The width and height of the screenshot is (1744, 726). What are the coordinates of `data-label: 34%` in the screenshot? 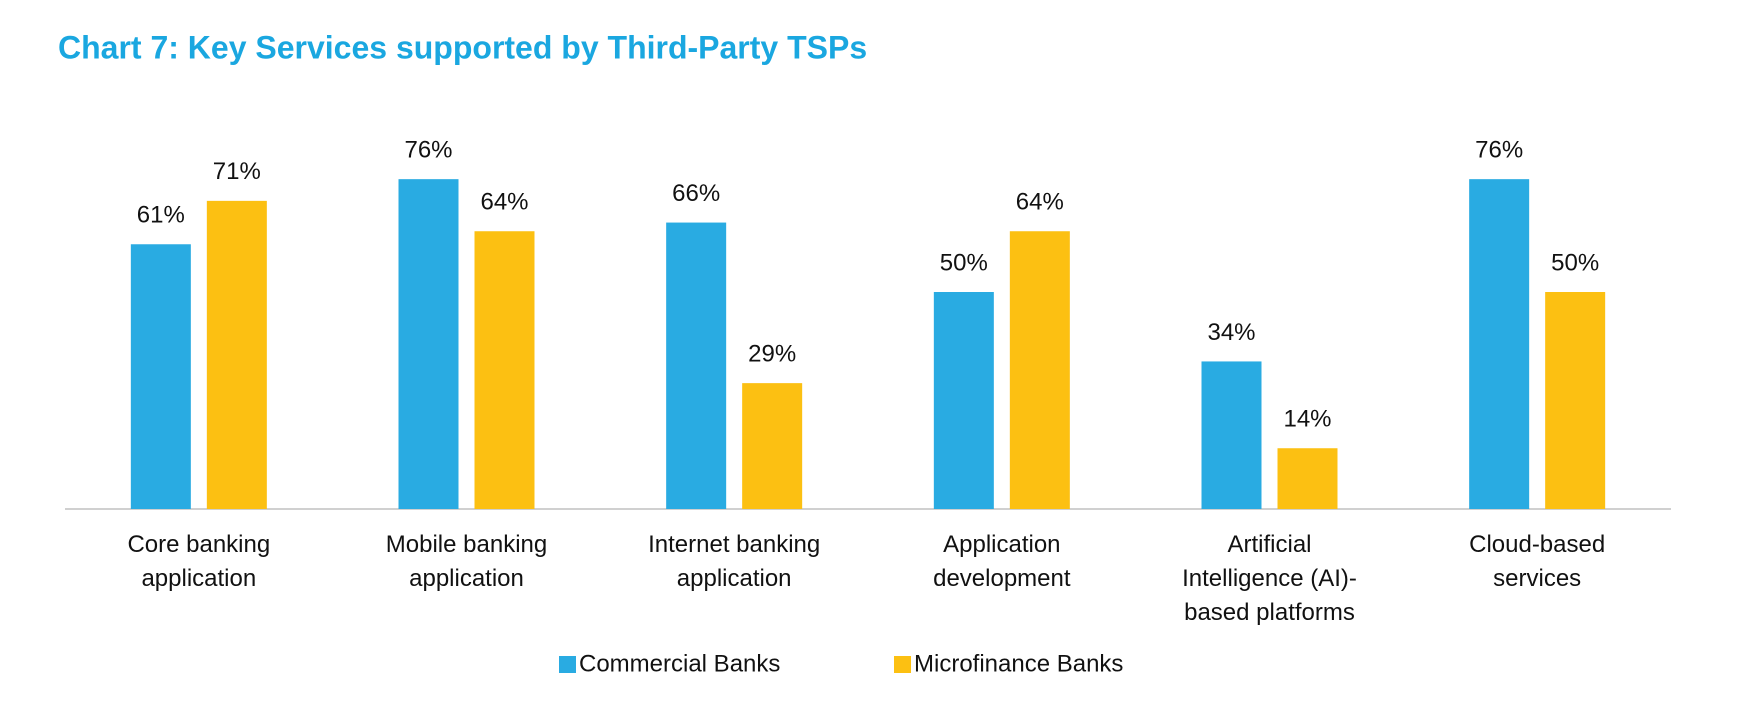 It's located at (1231, 332).